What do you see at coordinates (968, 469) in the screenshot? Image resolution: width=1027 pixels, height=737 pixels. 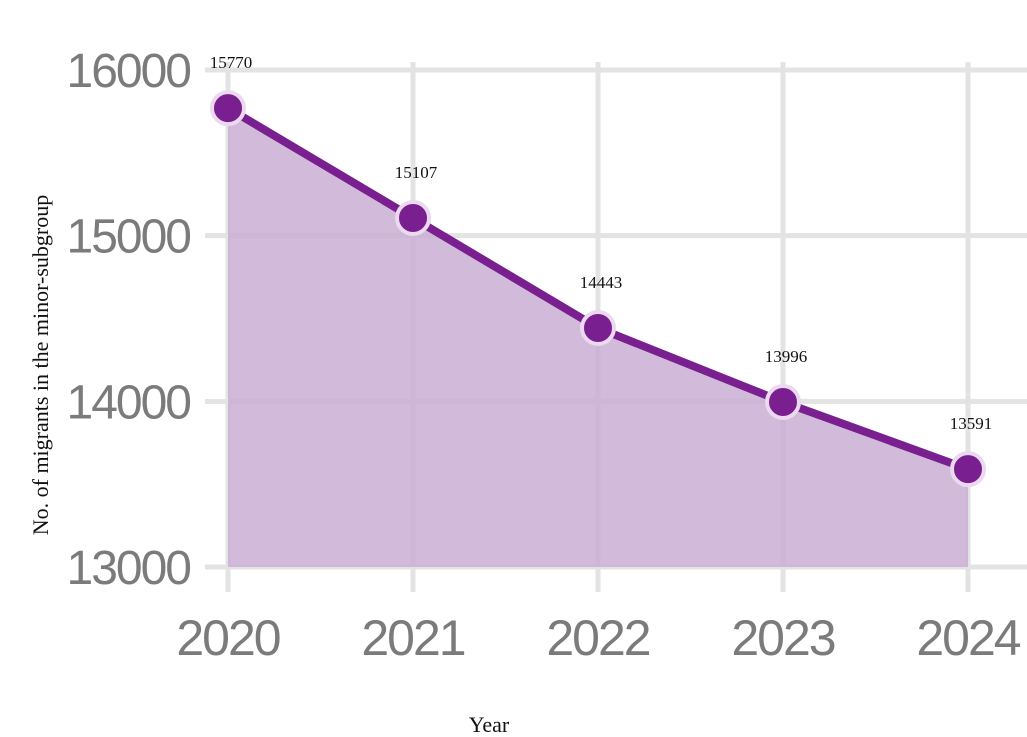 I see `data-point-2024` at bounding box center [968, 469].